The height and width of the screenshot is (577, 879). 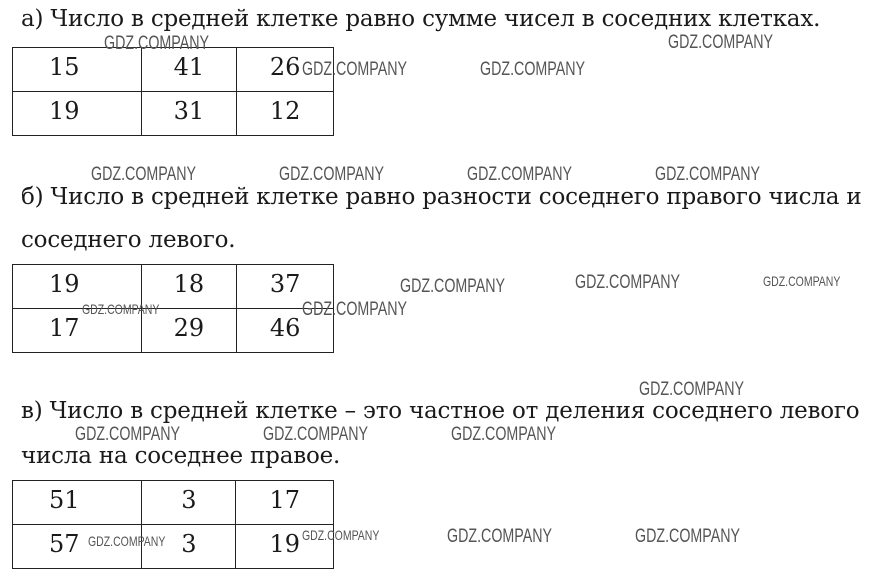 What do you see at coordinates (77, 69) in the screenshot?
I see `cell: 15` at bounding box center [77, 69].